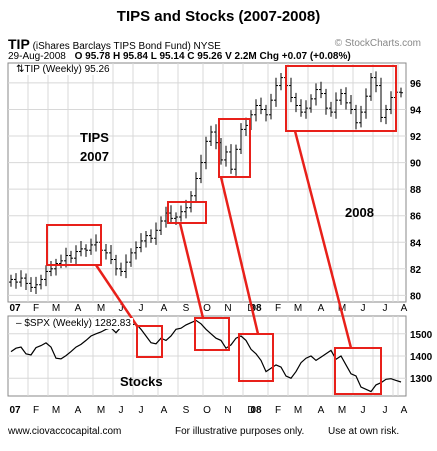 The height and width of the screenshot is (451, 437). Describe the element at coordinates (240, 431) in the screenshot. I see `footer-disclaimer: For illustrative purposes only.` at that location.